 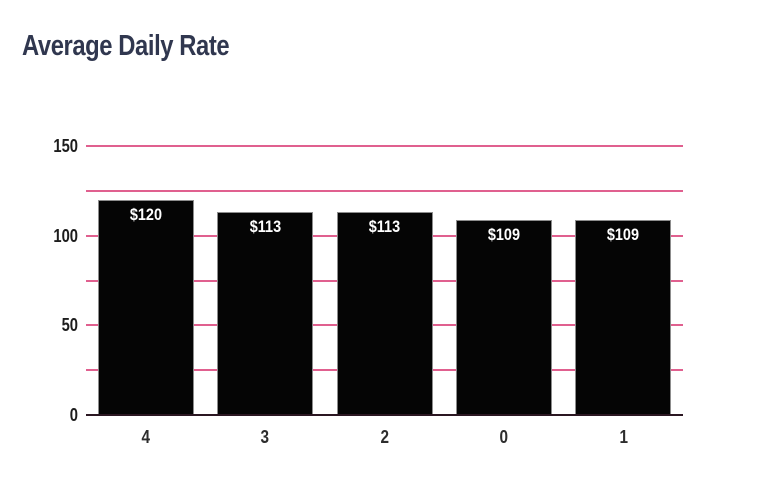 What do you see at coordinates (384, 437) in the screenshot?
I see `x-tick-label-2: 2` at bounding box center [384, 437].